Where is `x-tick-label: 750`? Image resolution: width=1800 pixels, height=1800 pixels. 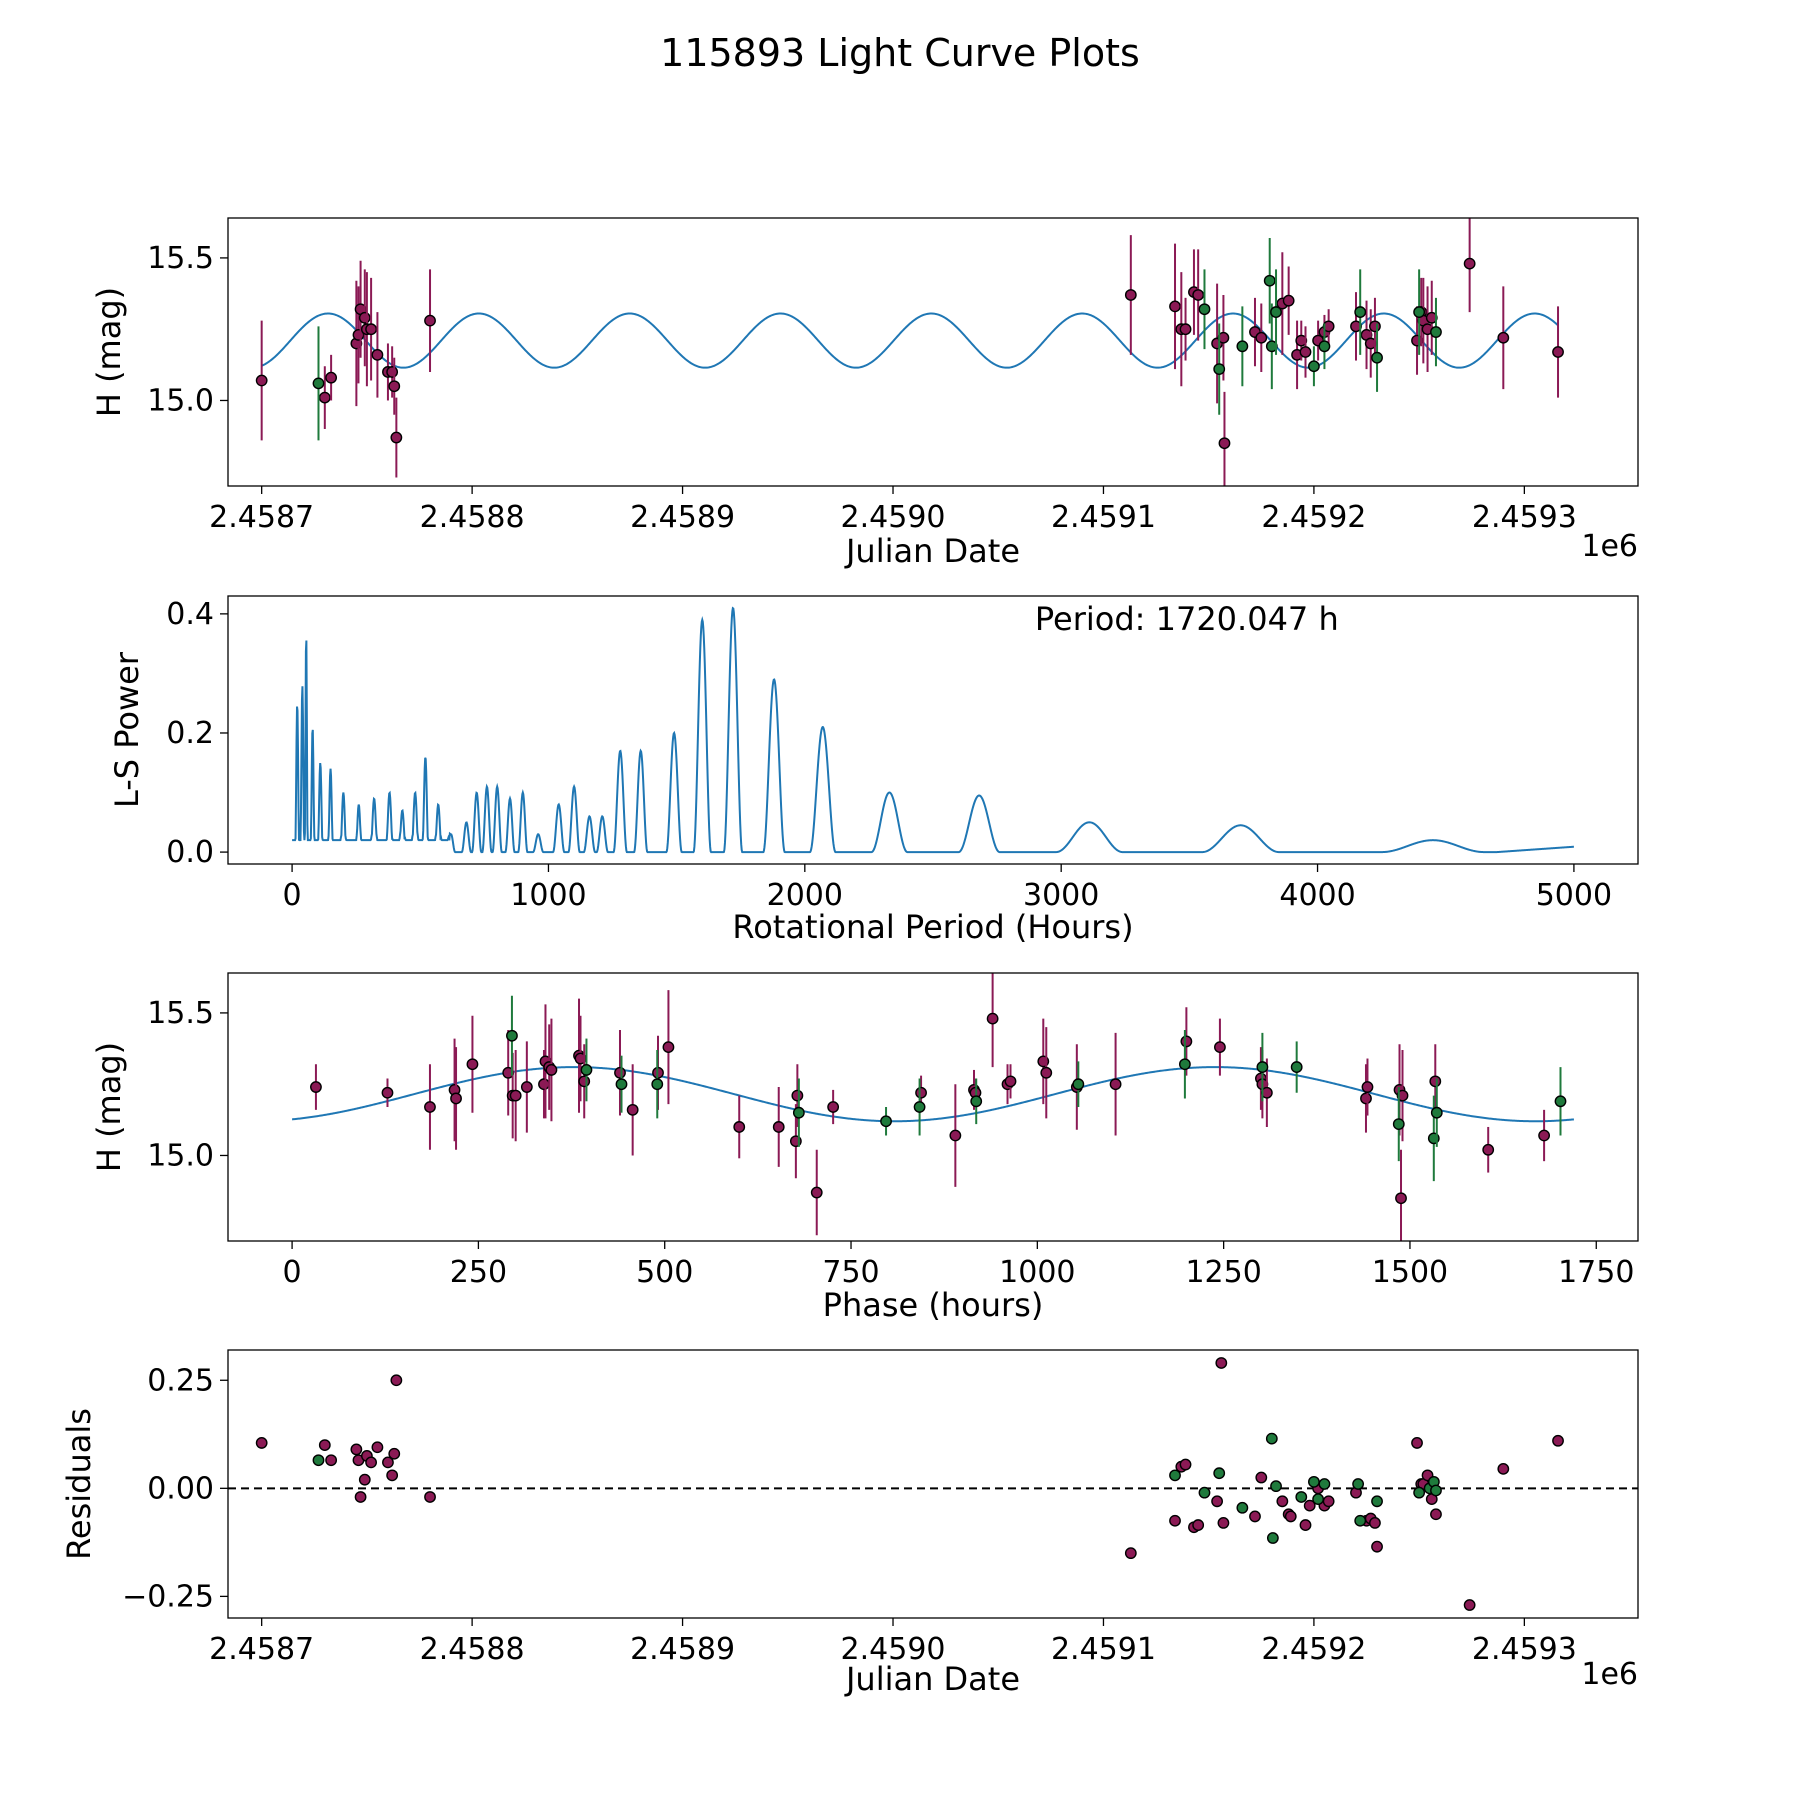
x-tick-label: 750 is located at coordinates (850, 1272).